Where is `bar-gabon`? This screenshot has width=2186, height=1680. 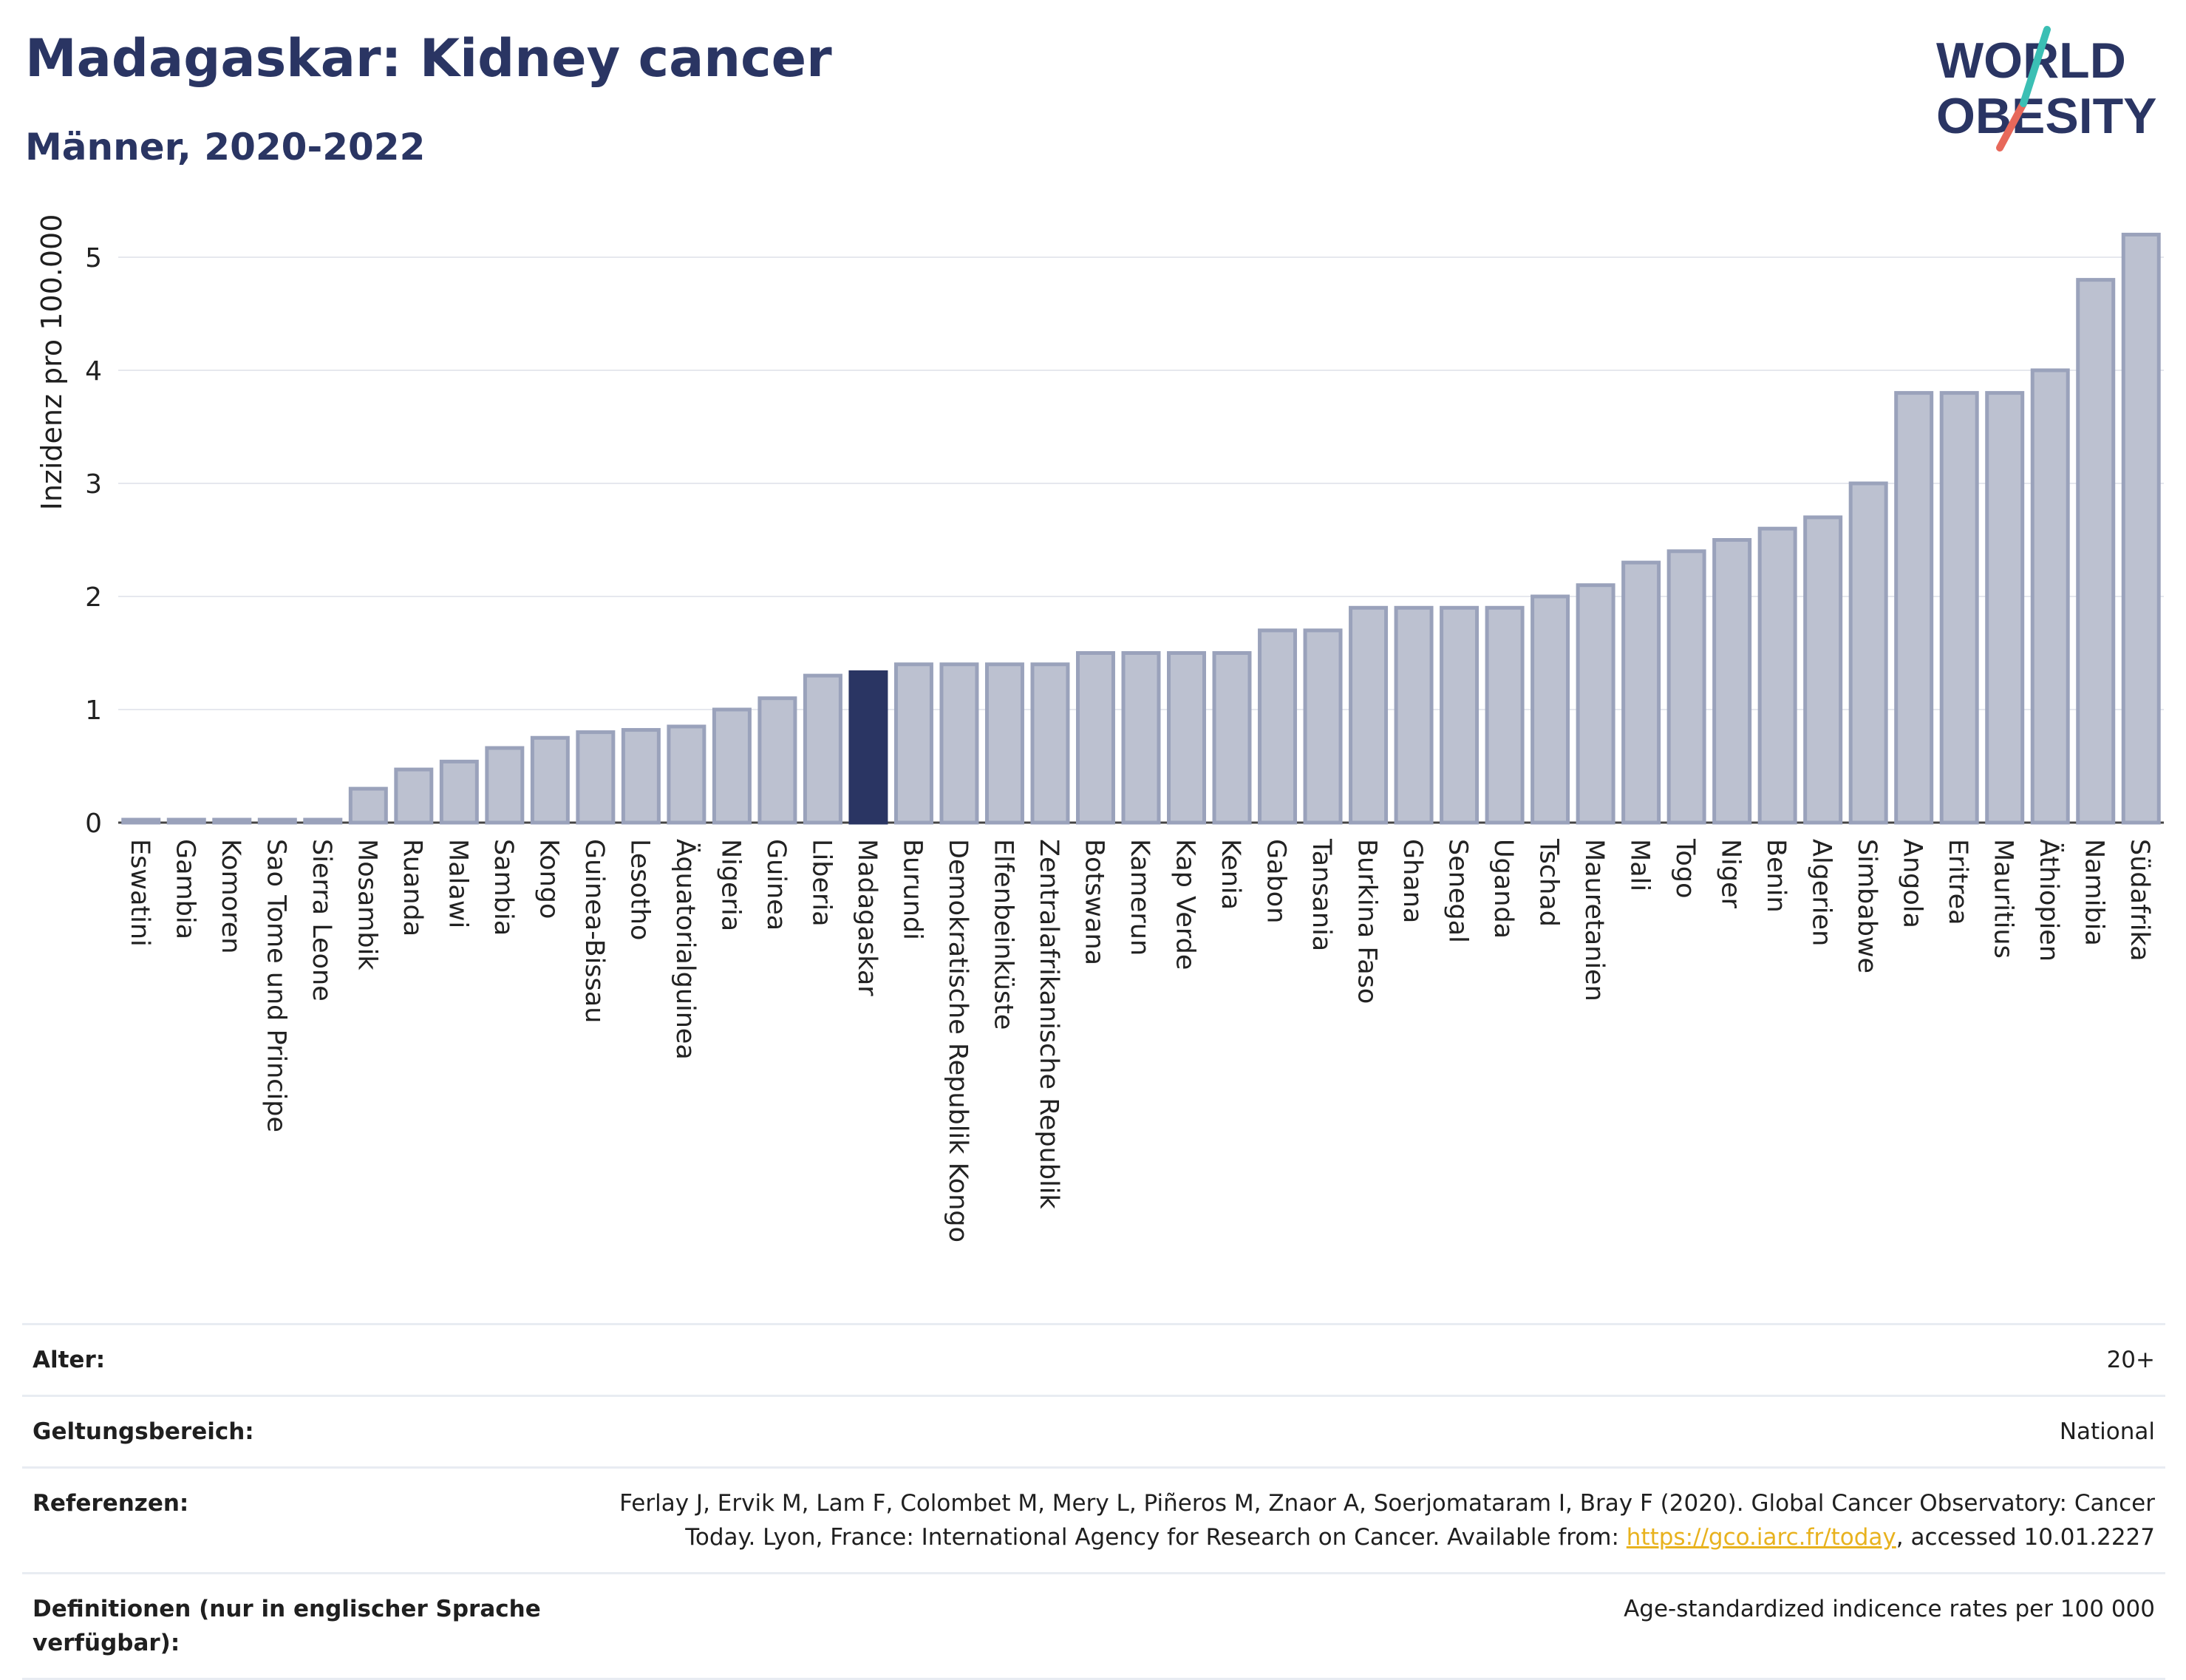 bar-gabon is located at coordinates (1278, 726).